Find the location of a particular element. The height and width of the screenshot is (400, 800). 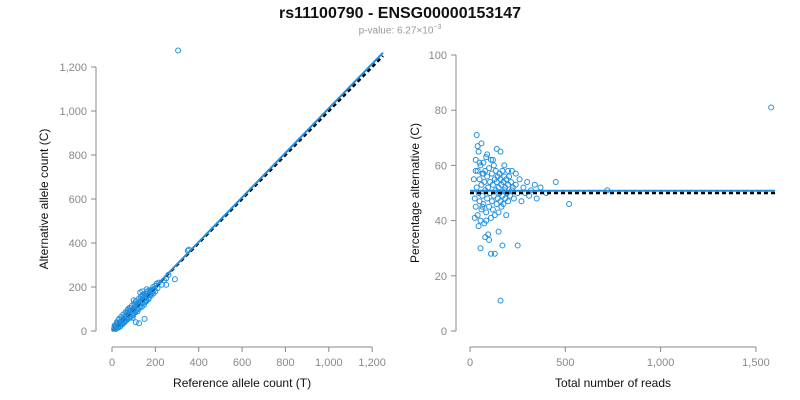

x-axis-title: Total number of reads is located at coordinates (613, 383).